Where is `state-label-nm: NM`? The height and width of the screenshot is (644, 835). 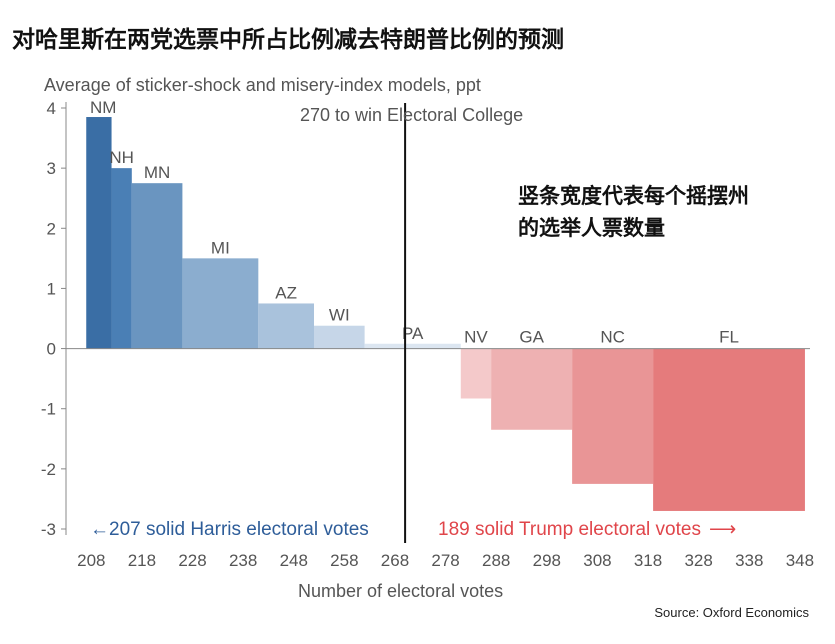
state-label-nm: NM is located at coordinates (103, 107).